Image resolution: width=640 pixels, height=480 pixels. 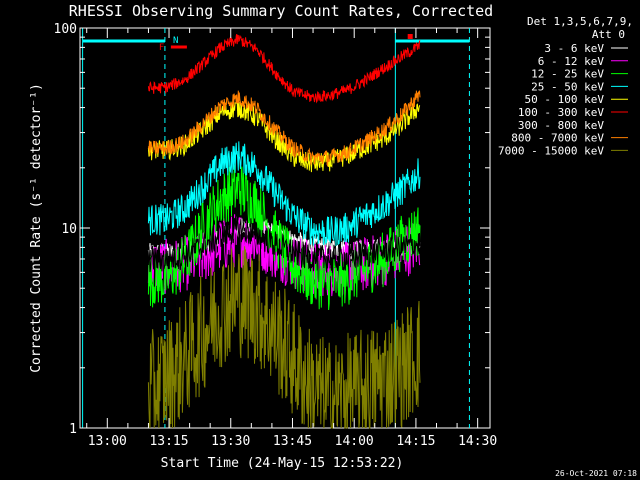 What do you see at coordinates (282, 463) in the screenshot?
I see `x-axis-label: Start Time (24-May-15 12:53:22)` at bounding box center [282, 463].